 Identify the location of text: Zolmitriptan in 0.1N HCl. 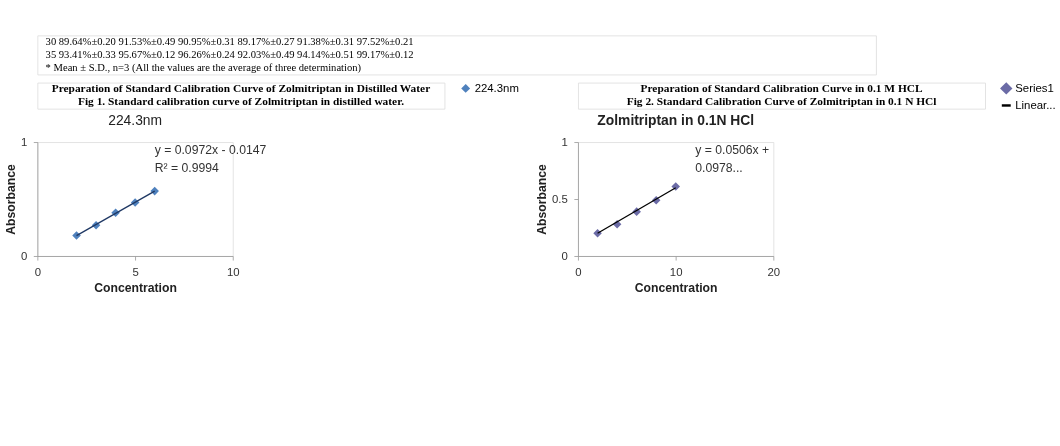
(676, 120).